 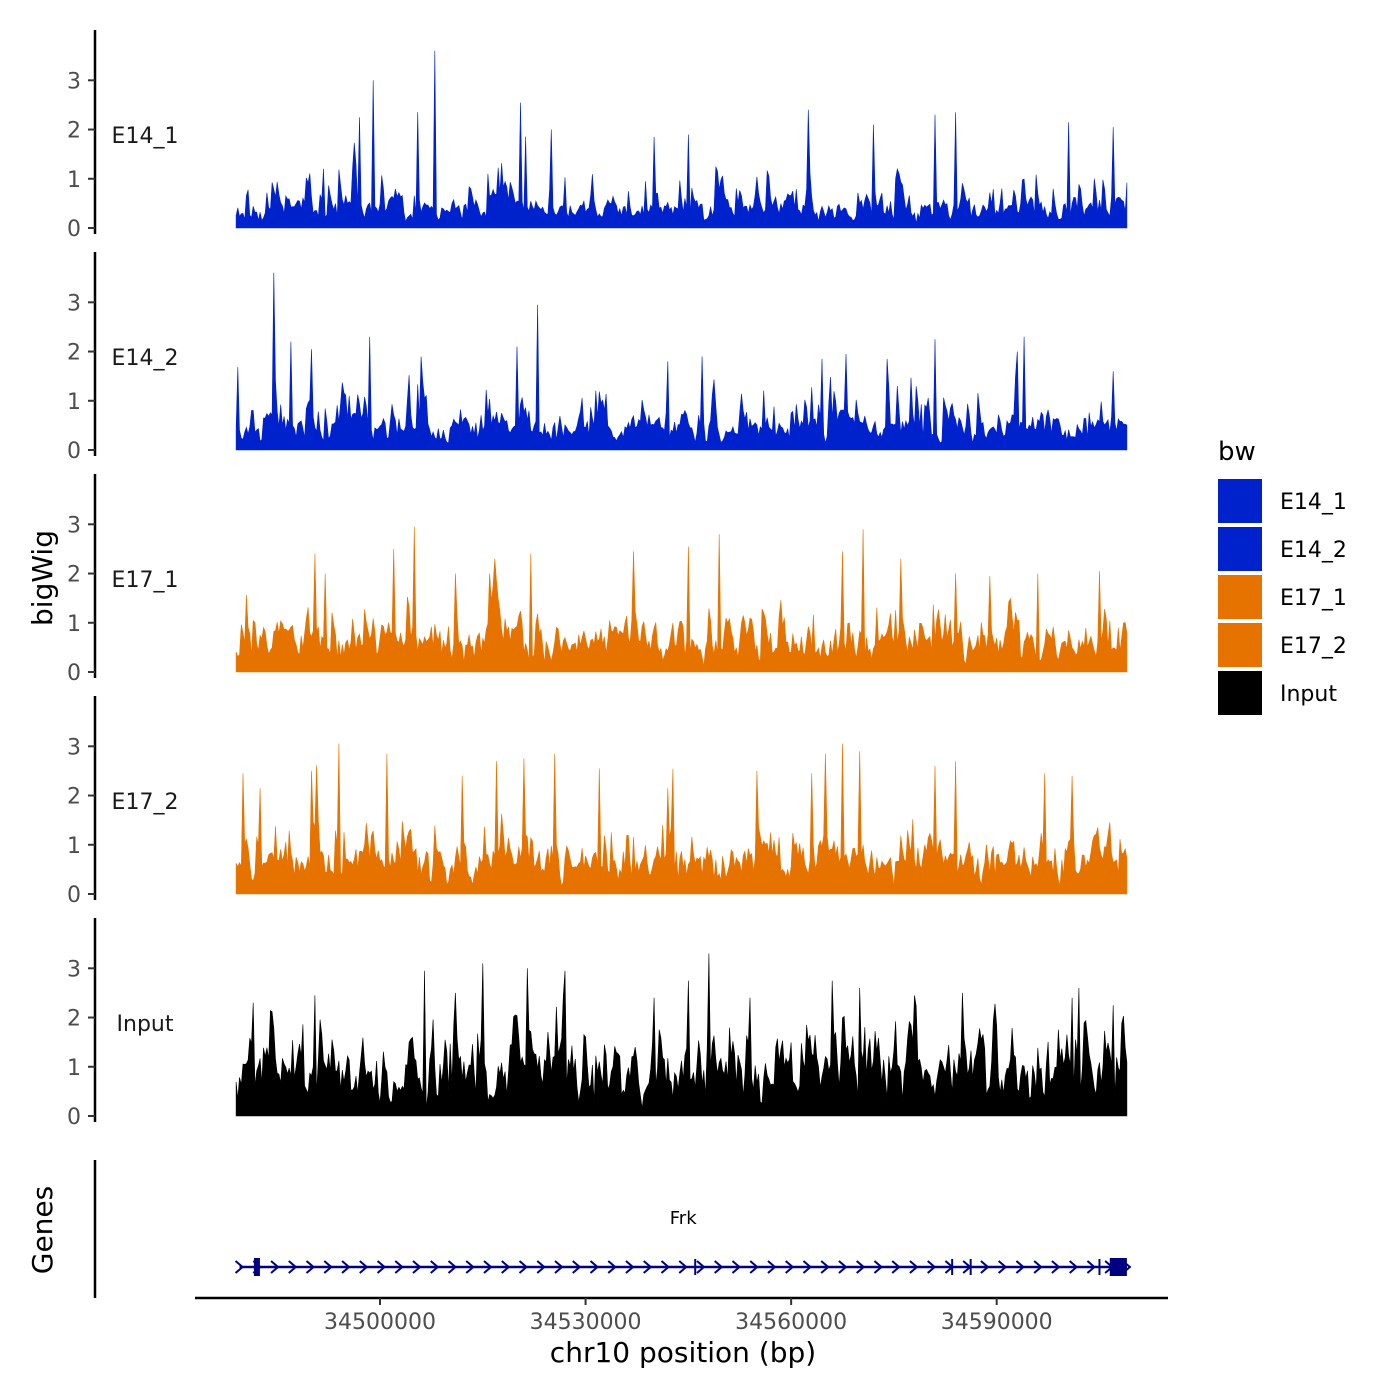 I want to click on track-E17_1: 0 1 2 3 E17_1, so click(x=597, y=580).